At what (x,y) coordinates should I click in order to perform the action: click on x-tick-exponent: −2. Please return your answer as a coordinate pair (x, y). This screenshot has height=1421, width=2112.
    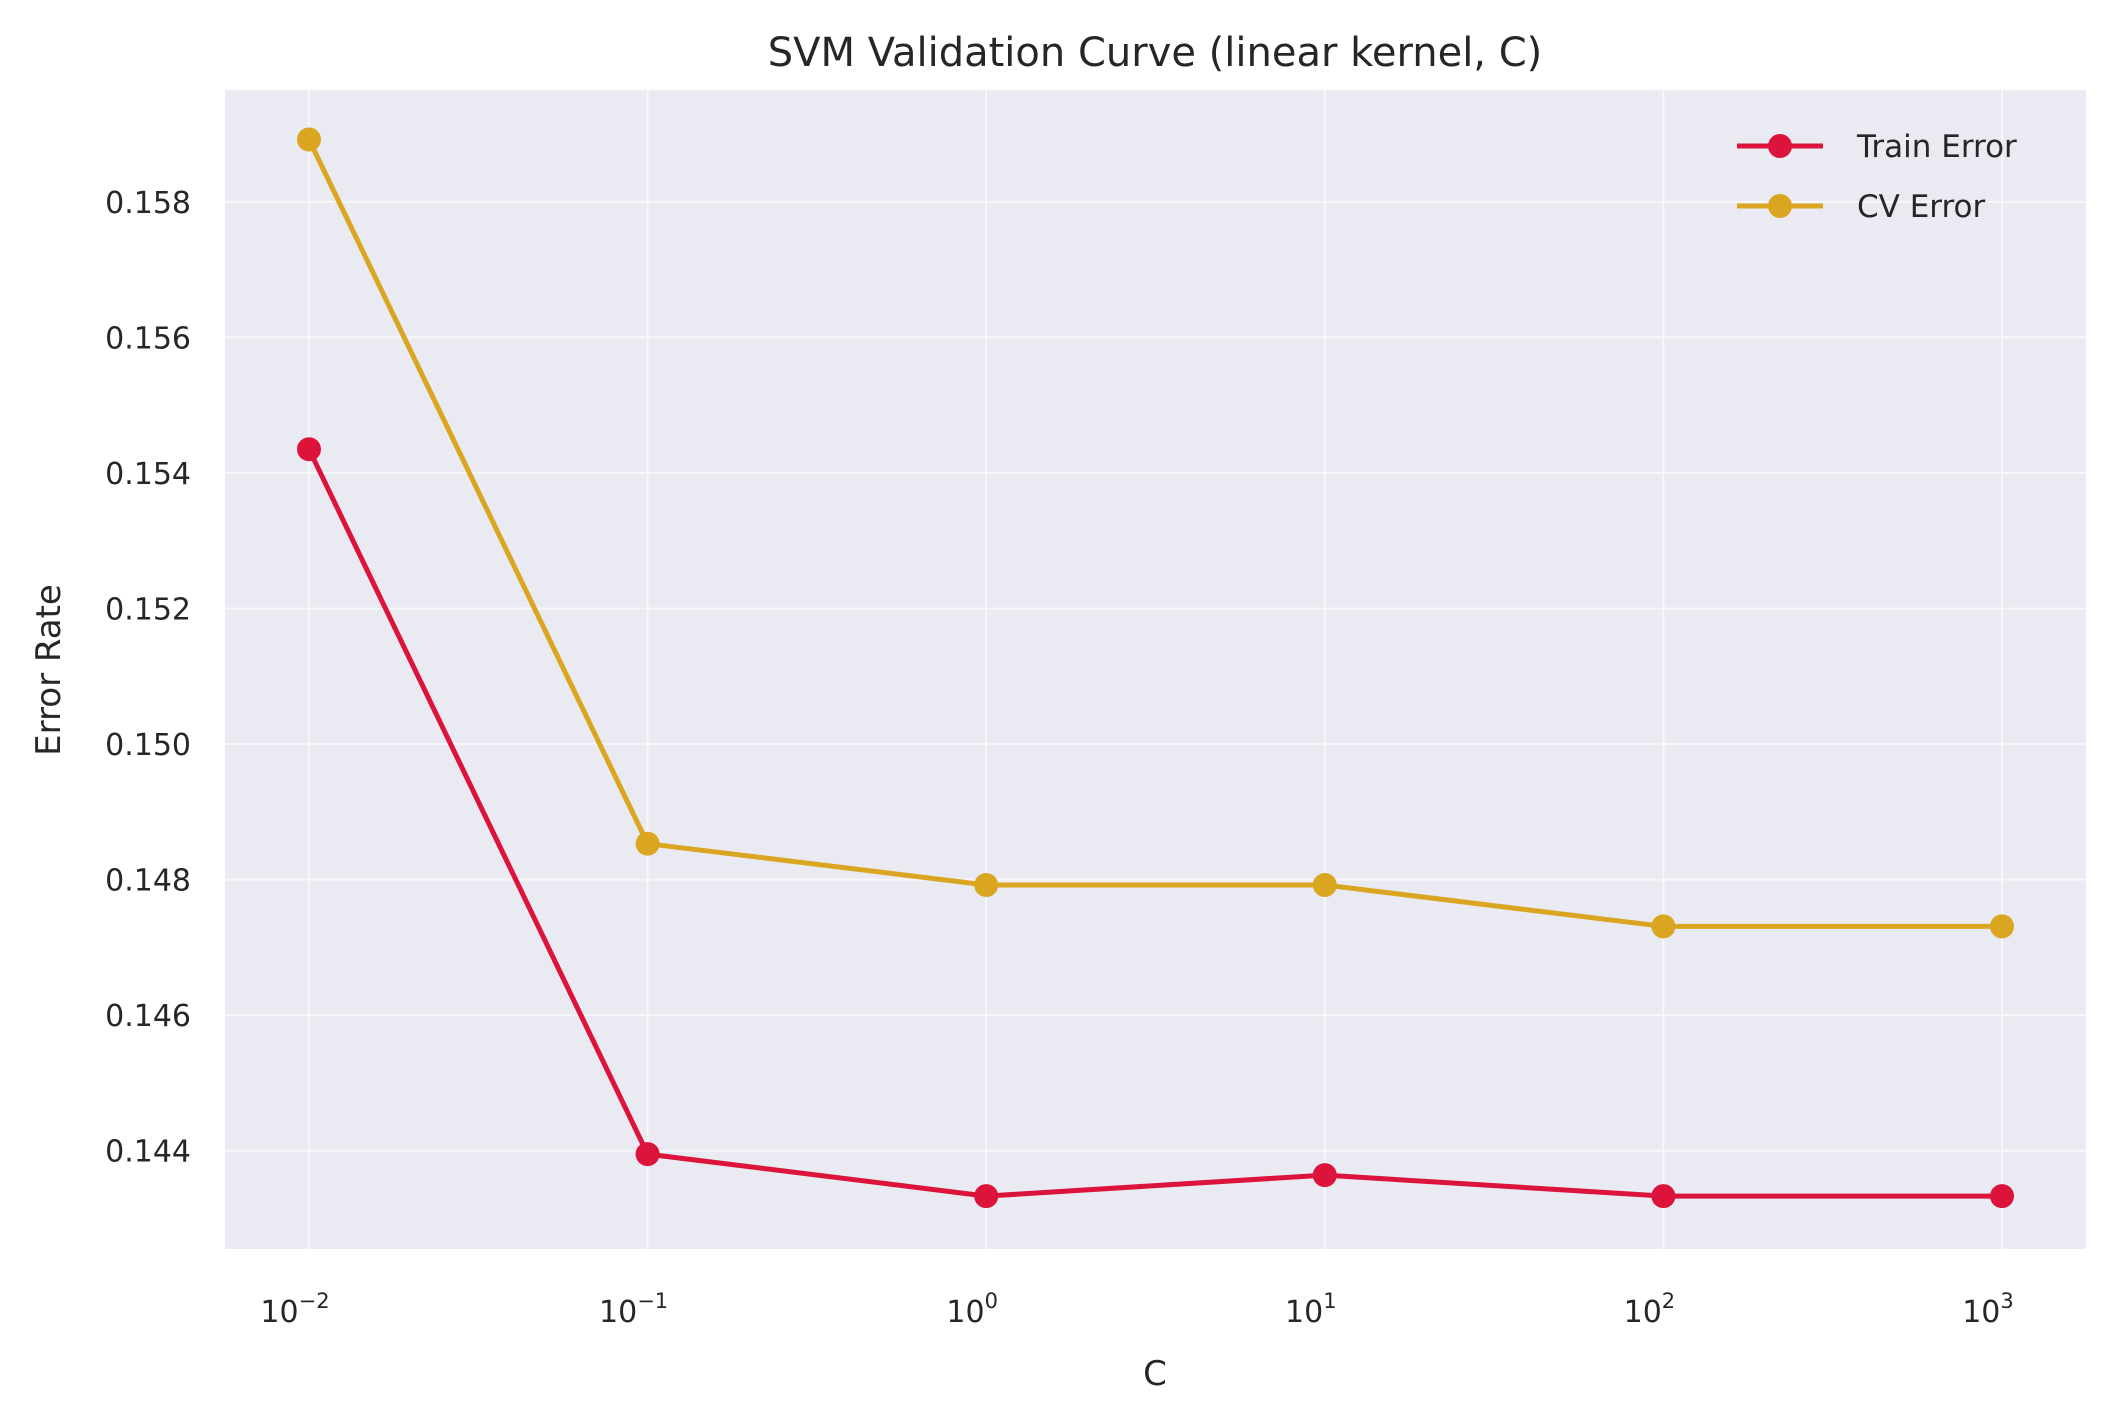
    Looking at the image, I should click on (314, 1301).